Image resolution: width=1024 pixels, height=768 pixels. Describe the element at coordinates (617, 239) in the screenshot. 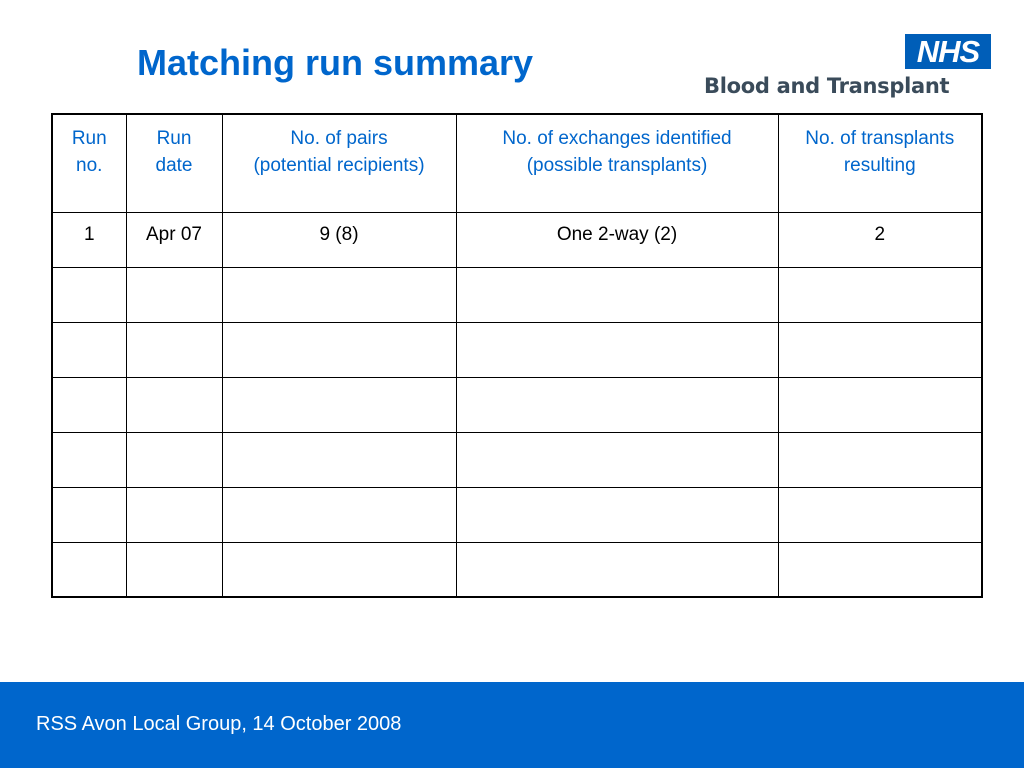

I see `table-cell: One 2-way (2)` at that location.